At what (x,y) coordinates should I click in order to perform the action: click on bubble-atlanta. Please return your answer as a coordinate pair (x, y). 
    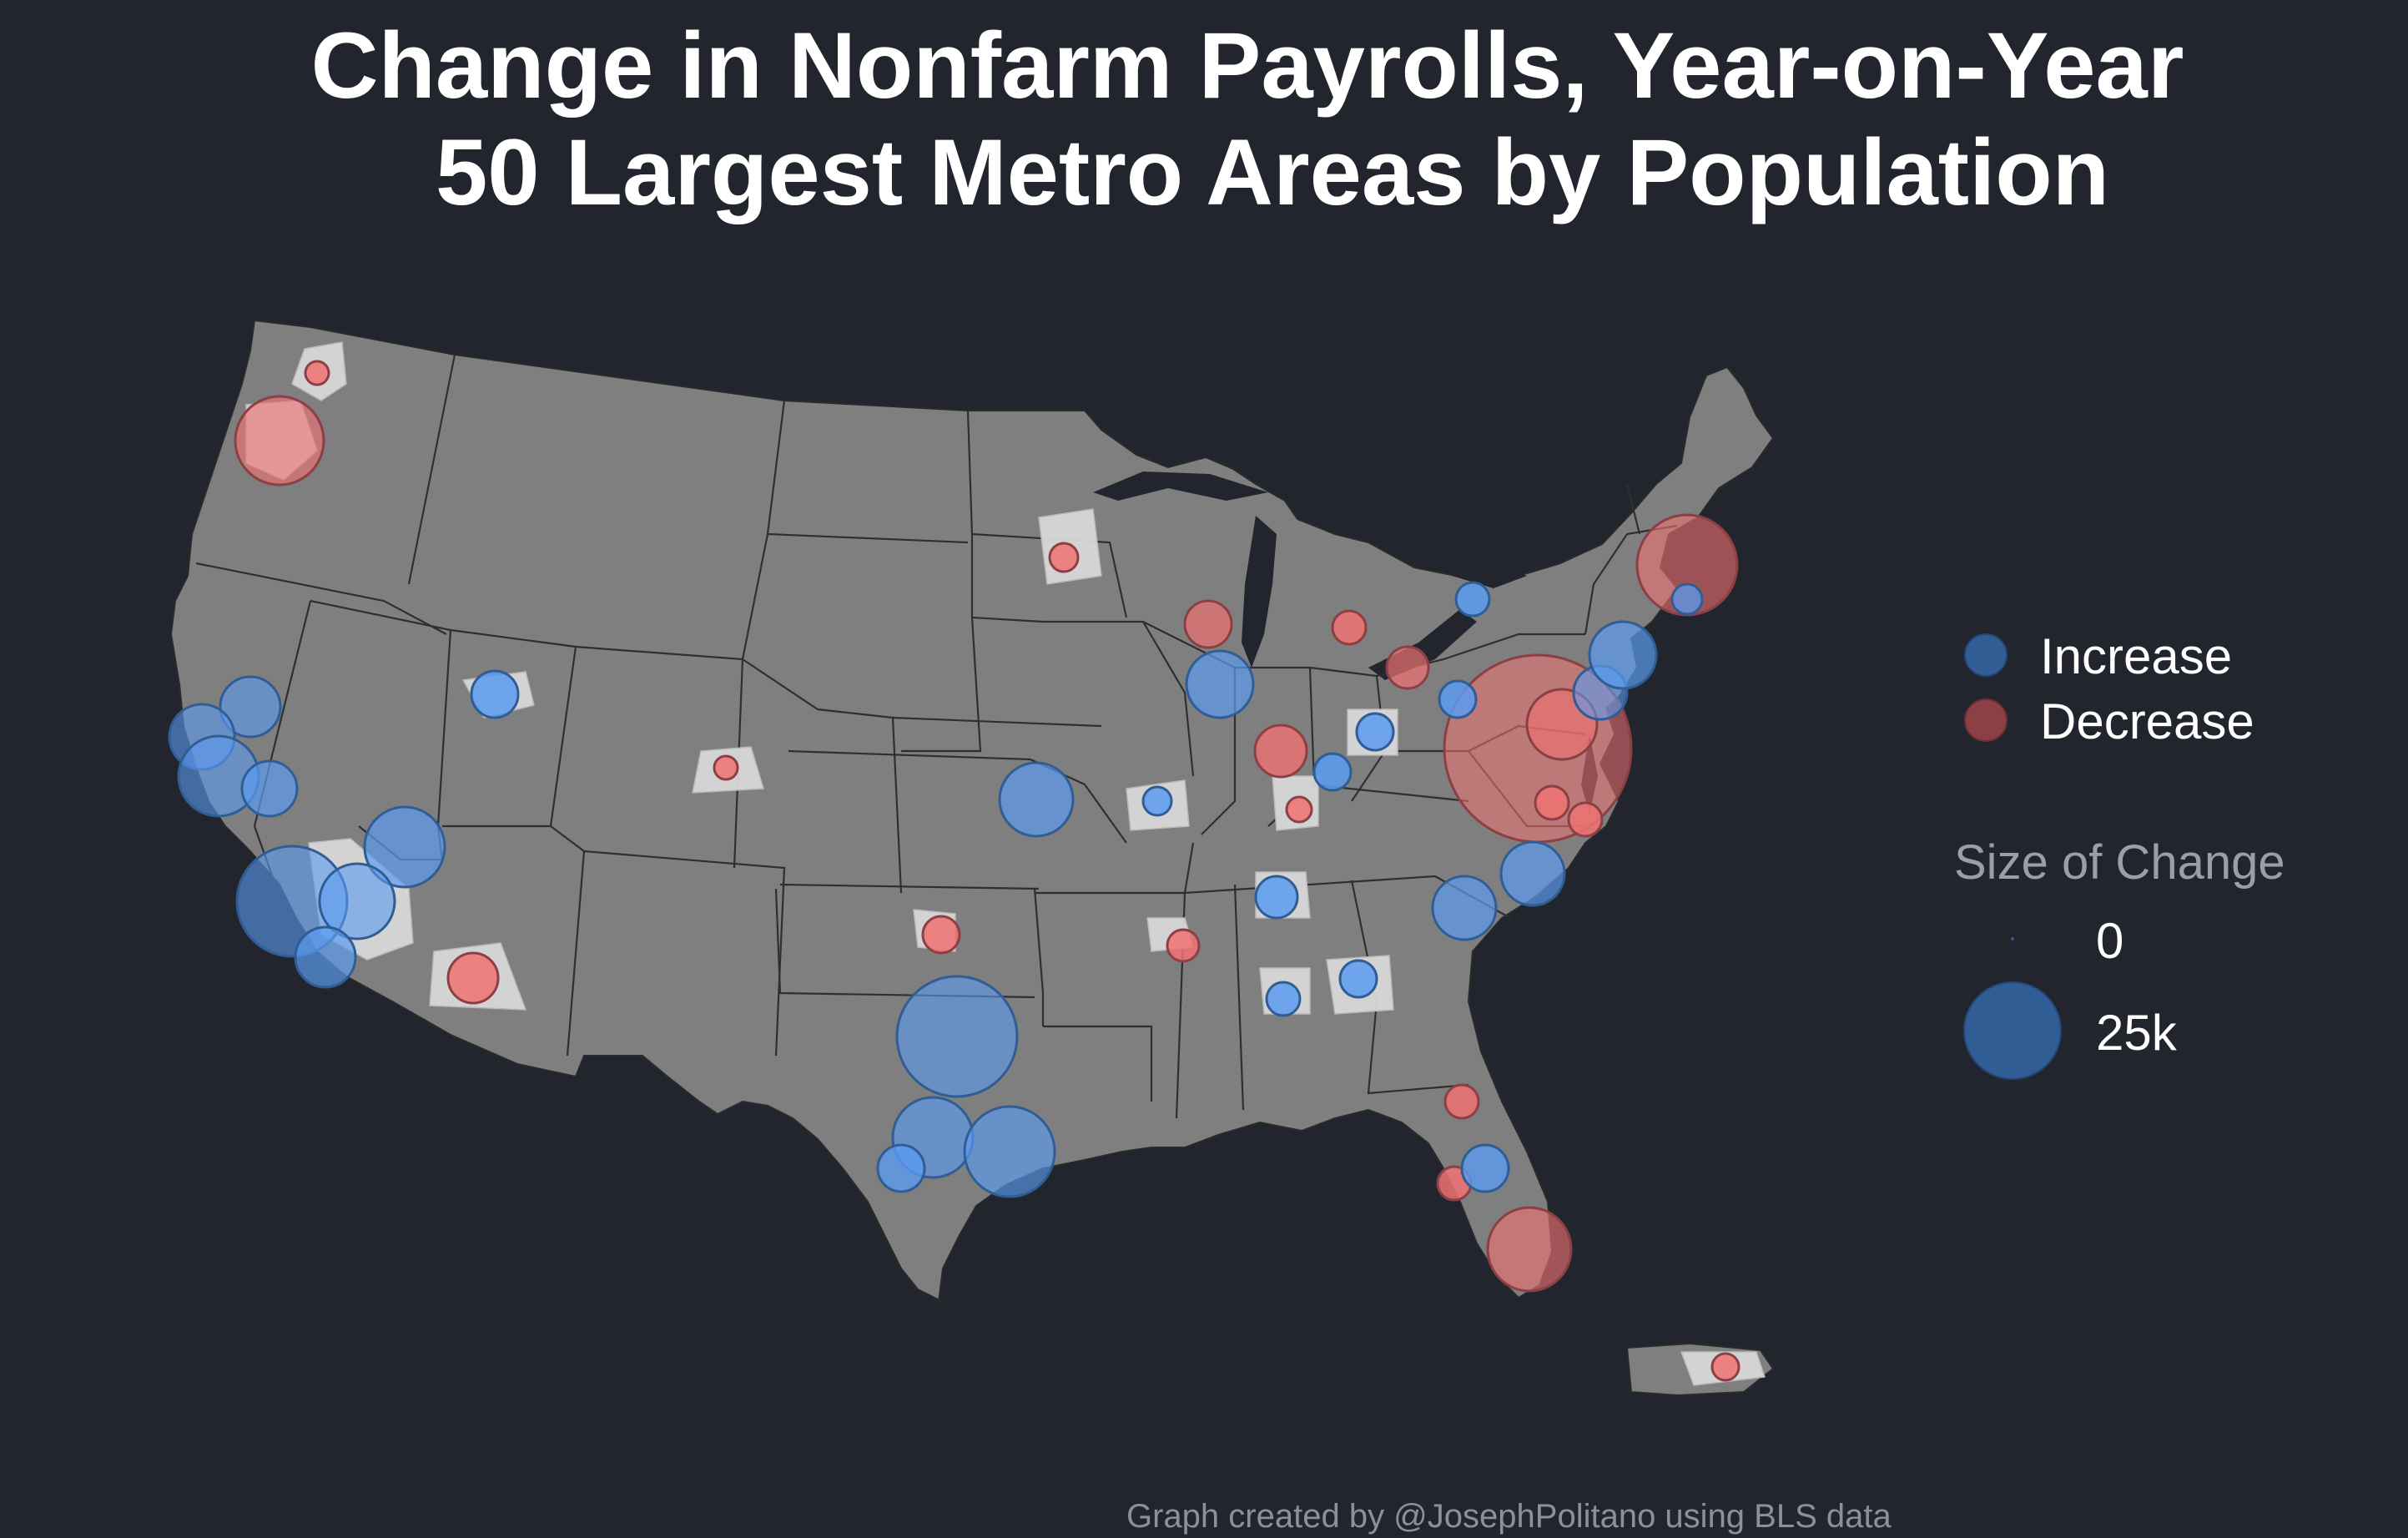
    Looking at the image, I should click on (1358, 979).